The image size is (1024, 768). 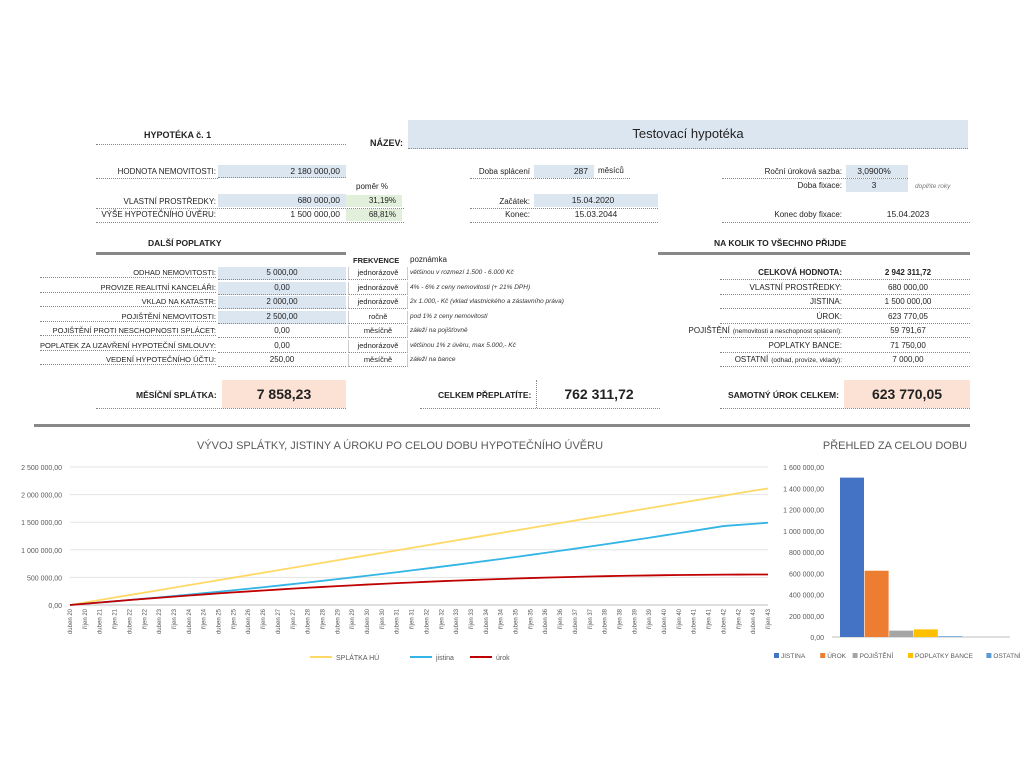 I want to click on x-tick-label: říjen 42, so click(x=739, y=618).